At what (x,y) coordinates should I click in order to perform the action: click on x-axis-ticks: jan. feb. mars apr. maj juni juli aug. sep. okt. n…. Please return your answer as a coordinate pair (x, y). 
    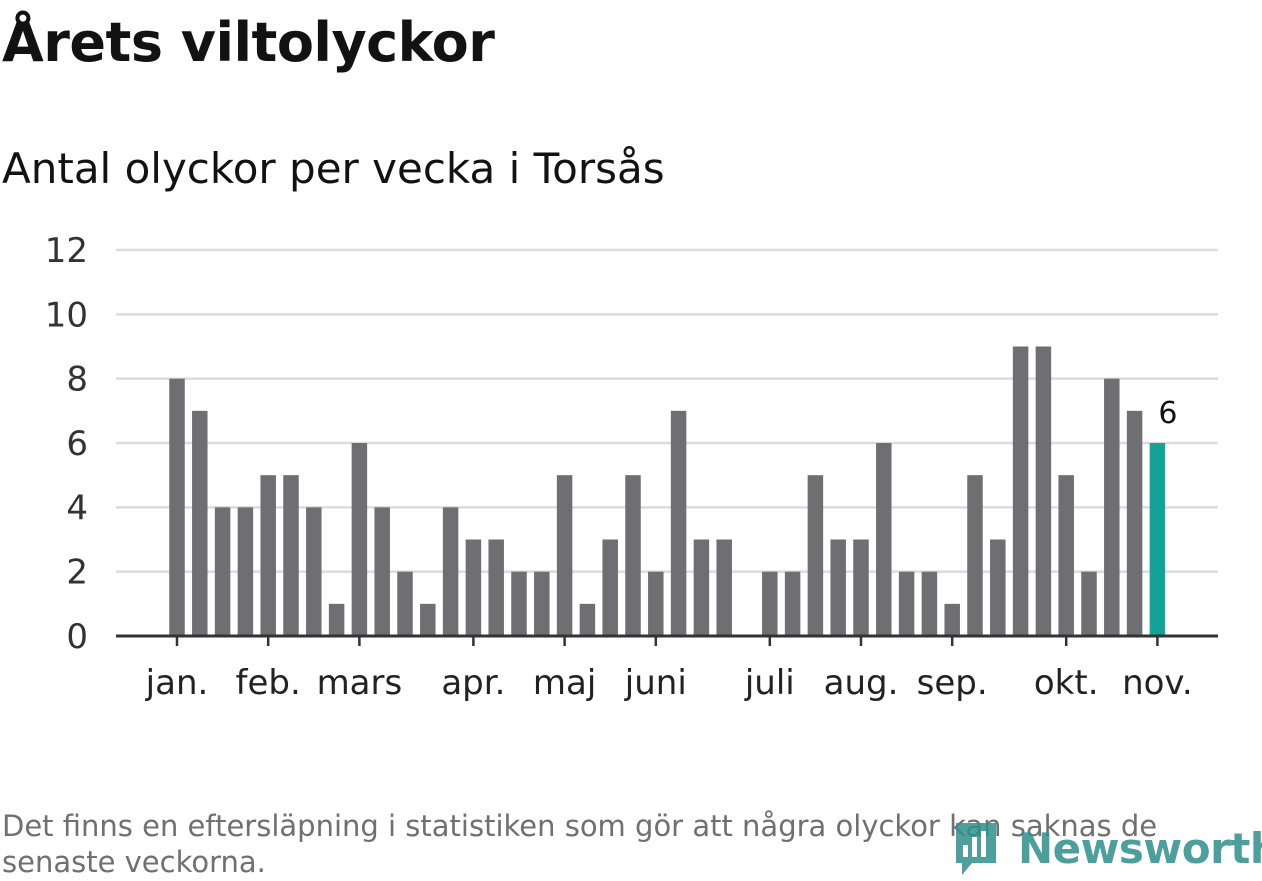
    Looking at the image, I should click on (669, 669).